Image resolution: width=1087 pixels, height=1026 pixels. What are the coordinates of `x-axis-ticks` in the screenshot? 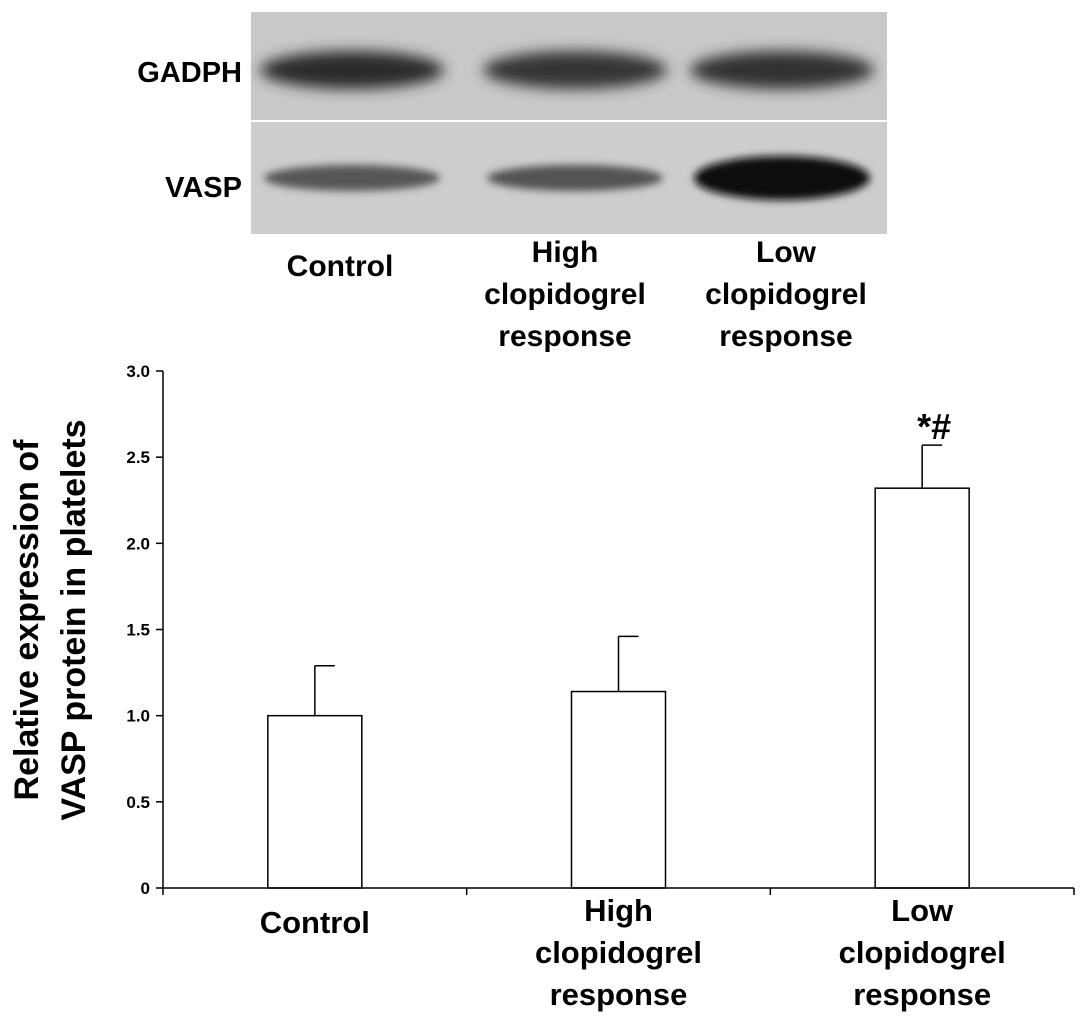 It's located at (618, 891).